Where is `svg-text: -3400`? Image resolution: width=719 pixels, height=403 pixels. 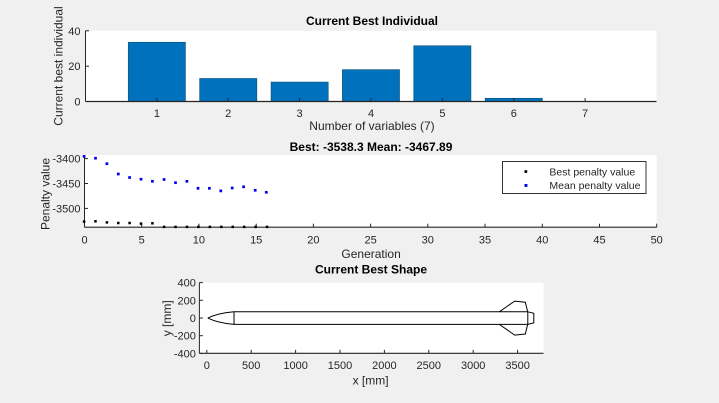 svg-text: -3400 is located at coordinates (66, 160).